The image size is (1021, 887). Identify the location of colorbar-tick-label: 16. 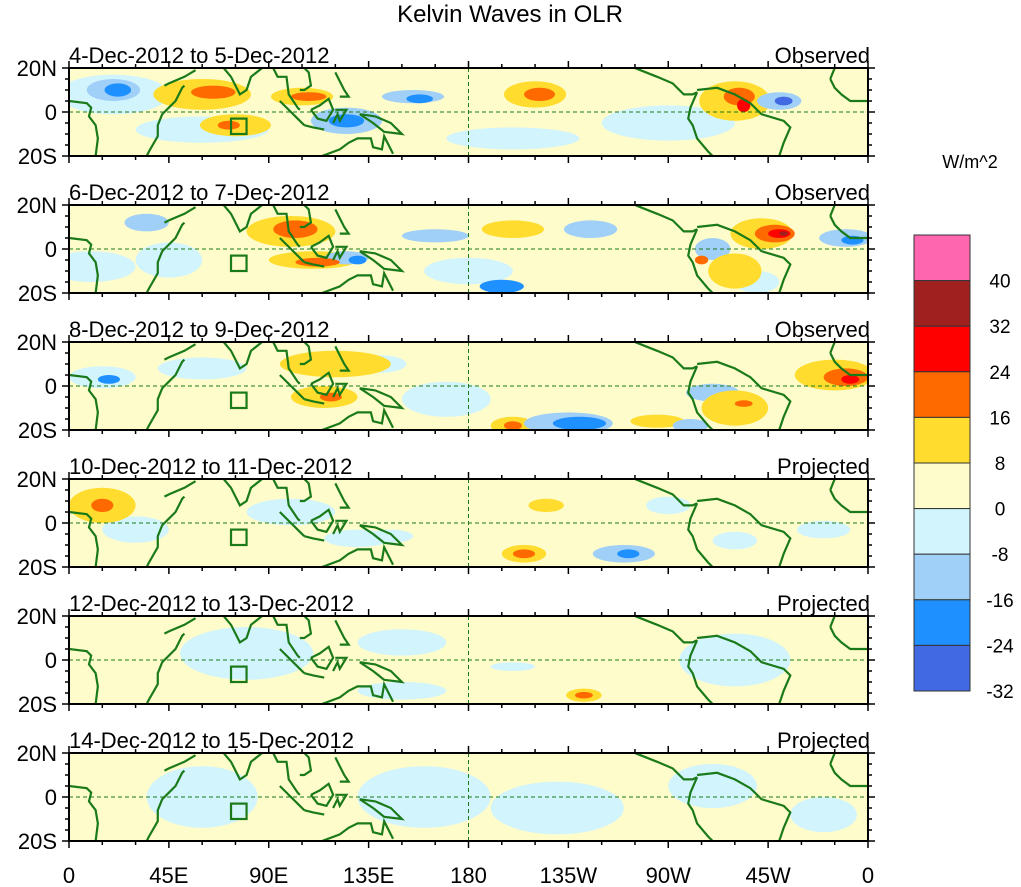
(999, 418).